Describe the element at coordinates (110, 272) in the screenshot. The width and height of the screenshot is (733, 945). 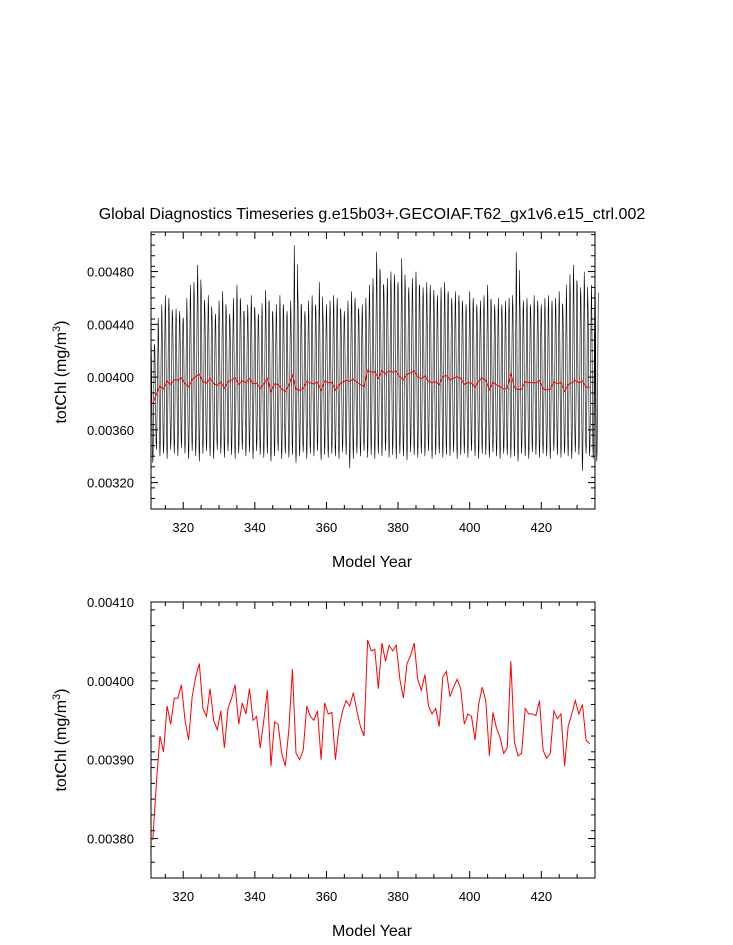
I see `y-tick-label: 0.00480` at that location.